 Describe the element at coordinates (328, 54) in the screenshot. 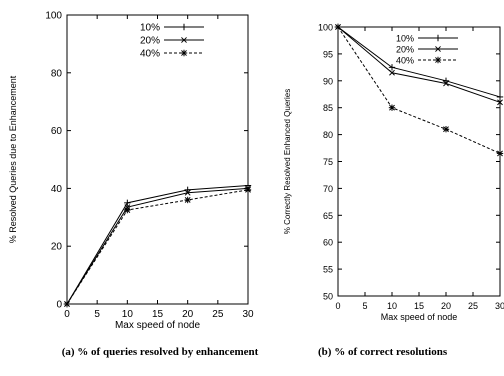

I see `y-tick-label: 95` at that location.